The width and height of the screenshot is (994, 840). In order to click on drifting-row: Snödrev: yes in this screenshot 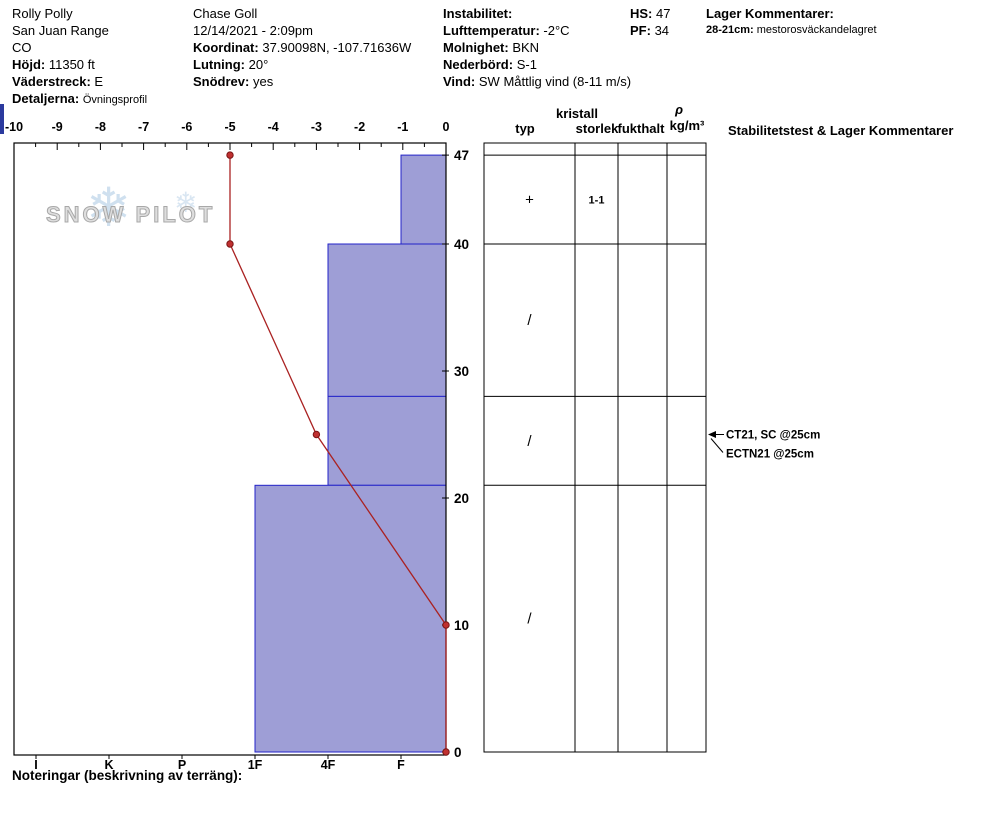, I will do `click(302, 81)`.